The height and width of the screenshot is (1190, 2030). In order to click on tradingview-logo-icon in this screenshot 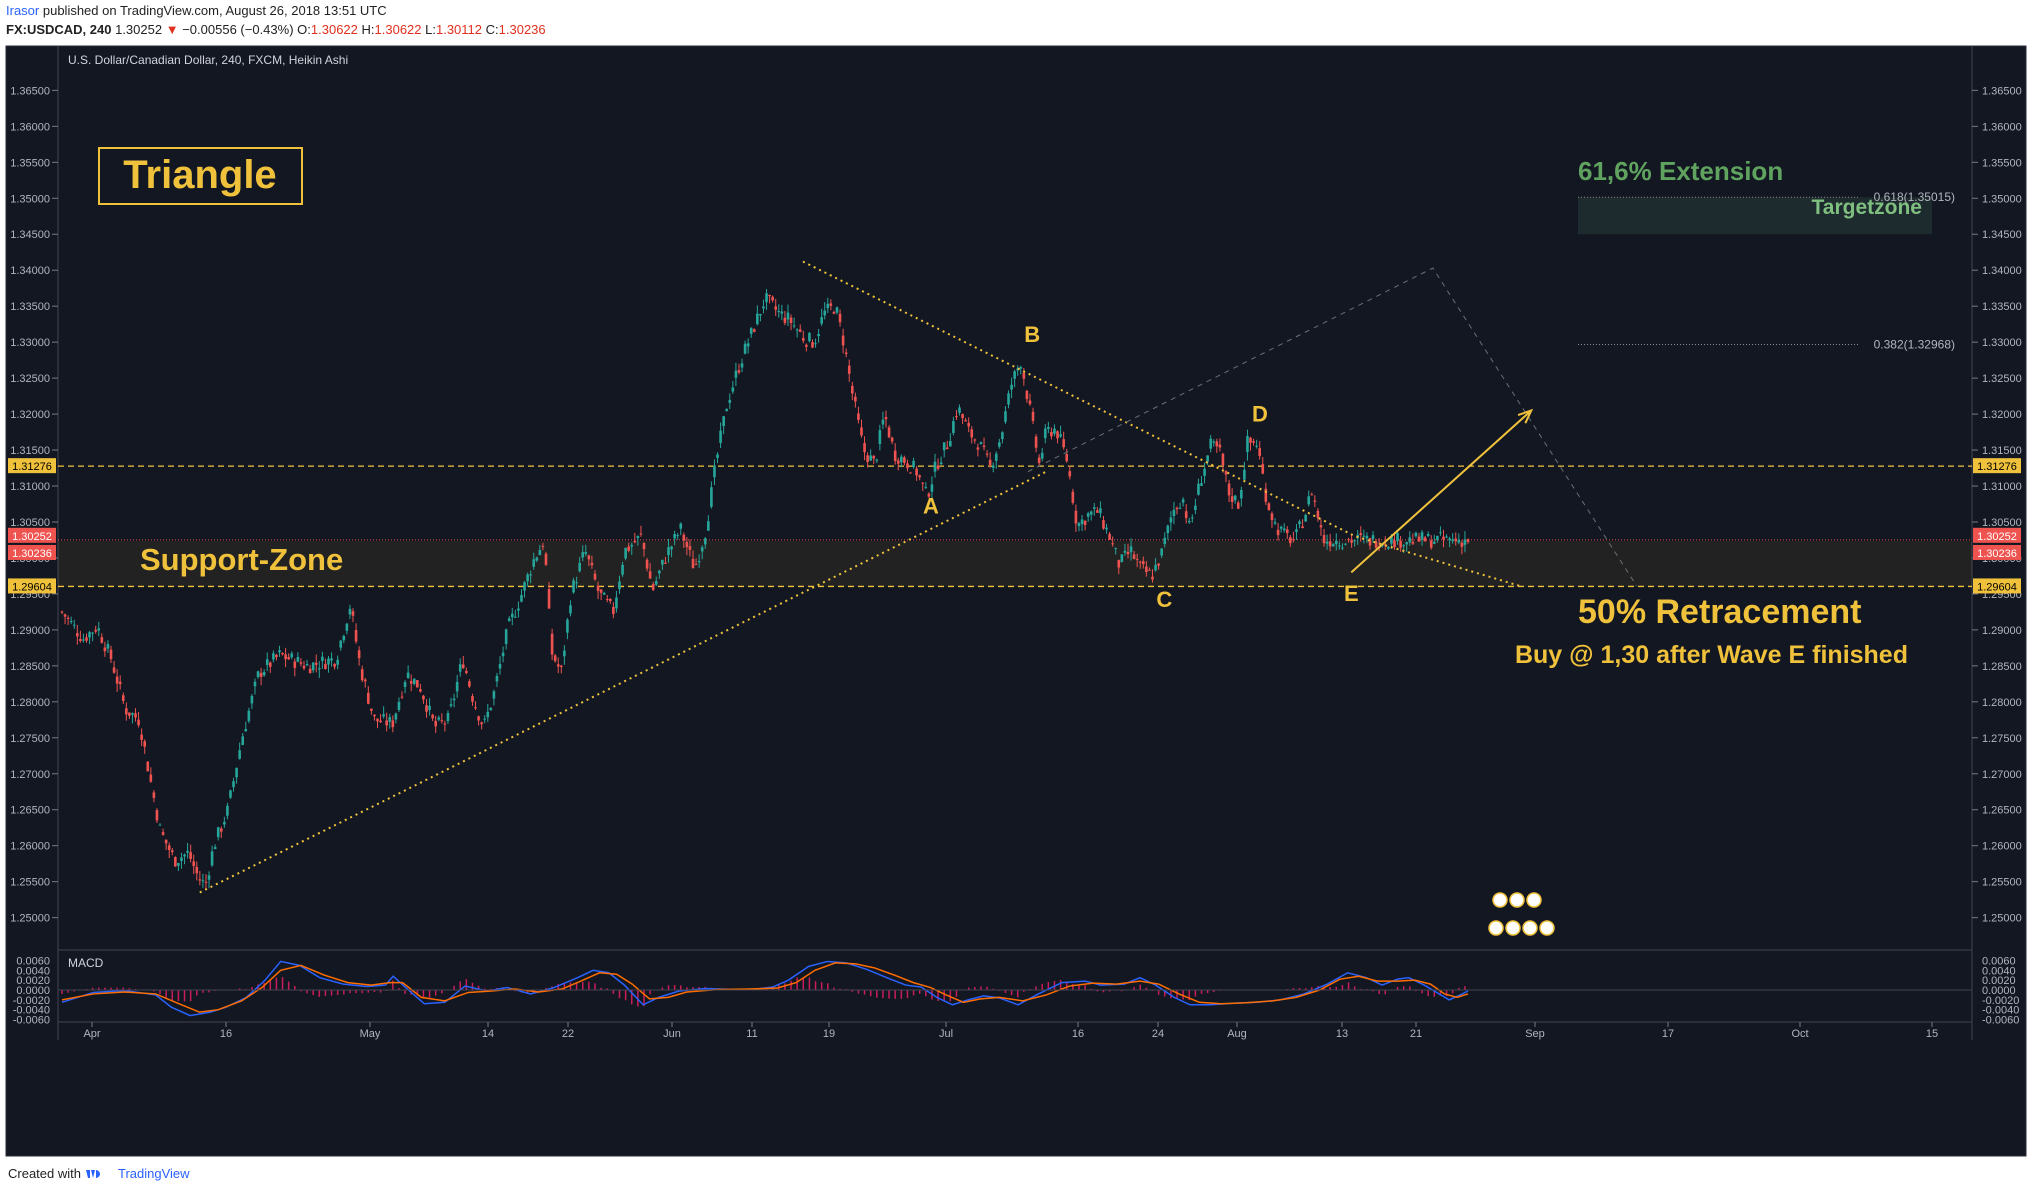, I will do `click(93, 1174)`.